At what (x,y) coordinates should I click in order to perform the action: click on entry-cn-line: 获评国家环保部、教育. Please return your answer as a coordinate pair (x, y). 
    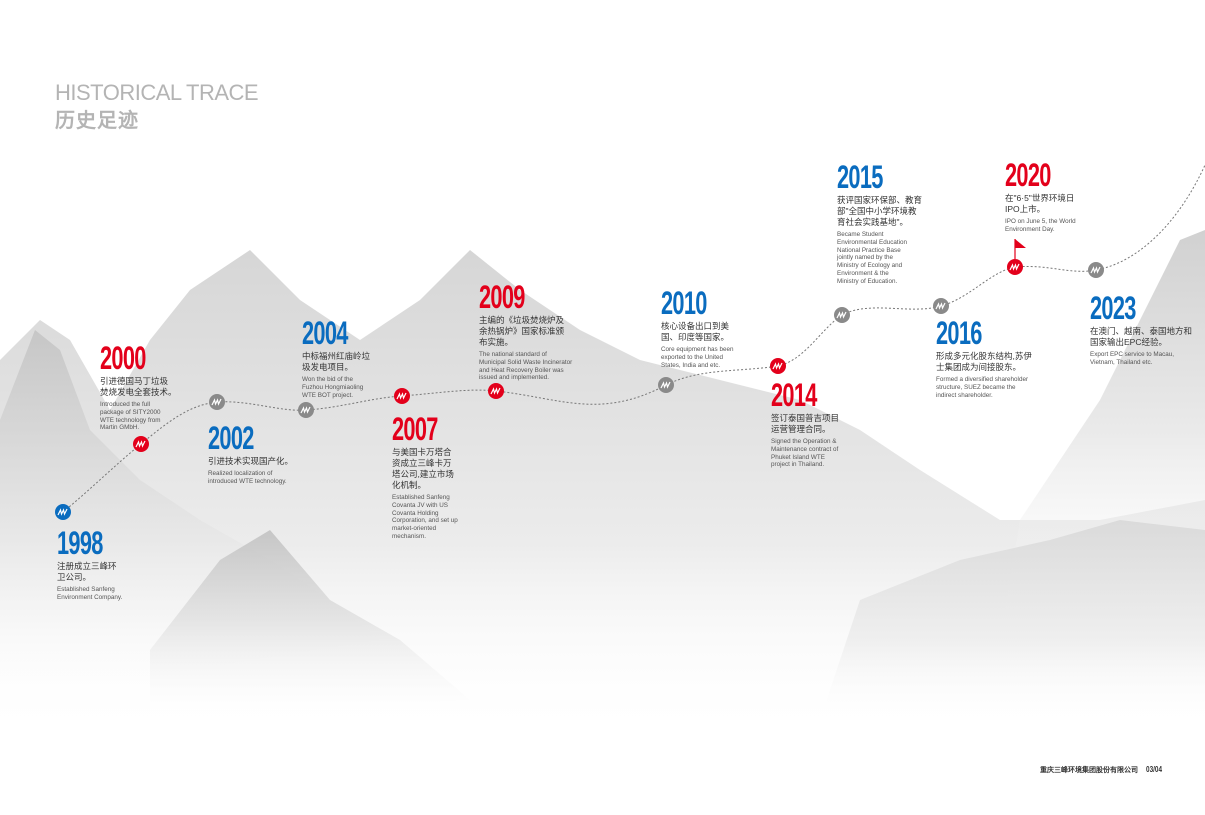
    Looking at the image, I should click on (880, 200).